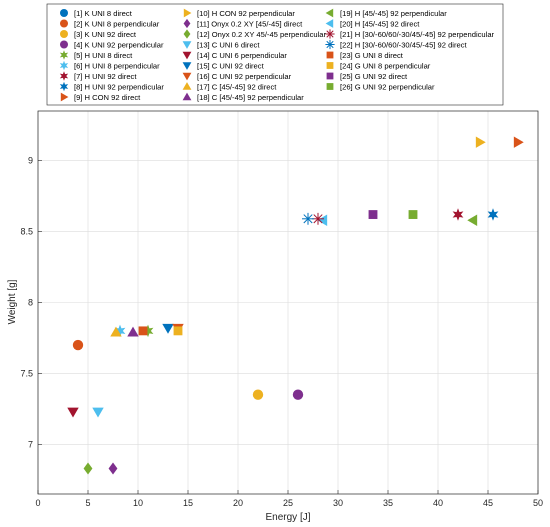 The width and height of the screenshot is (550, 527). What do you see at coordinates (372, 55) in the screenshot?
I see `legend-label: [23] G UNI 8 direct` at bounding box center [372, 55].